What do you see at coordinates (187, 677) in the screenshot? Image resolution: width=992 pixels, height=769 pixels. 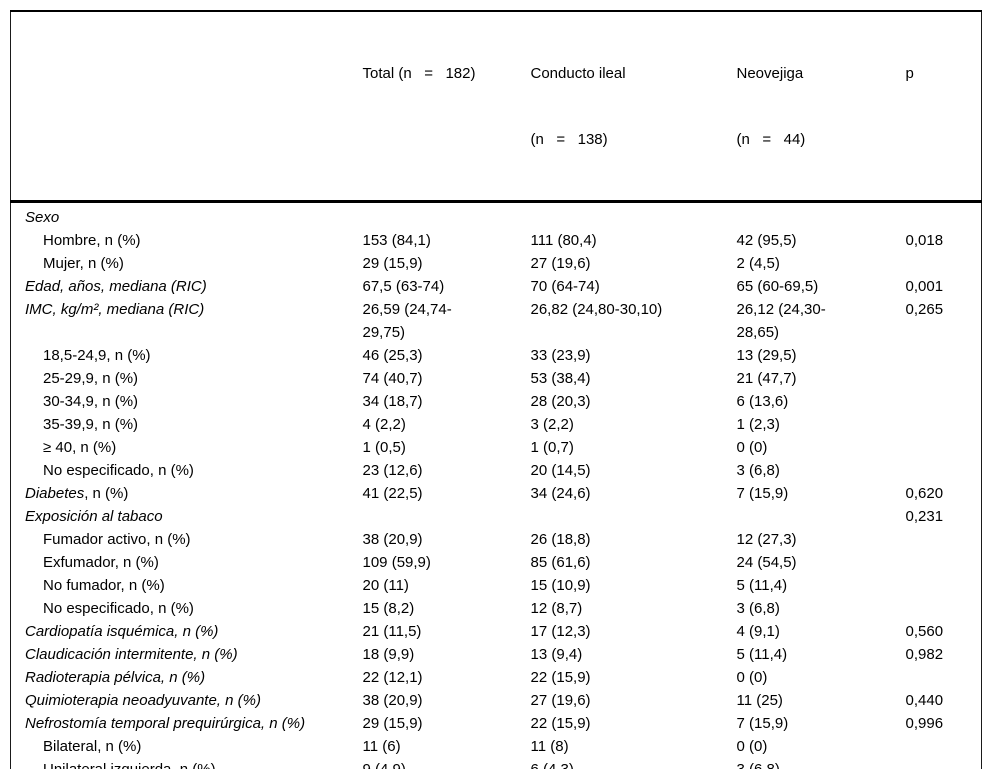 I see `row-label-cell: Radioterapia pélvica, n (%)` at bounding box center [187, 677].